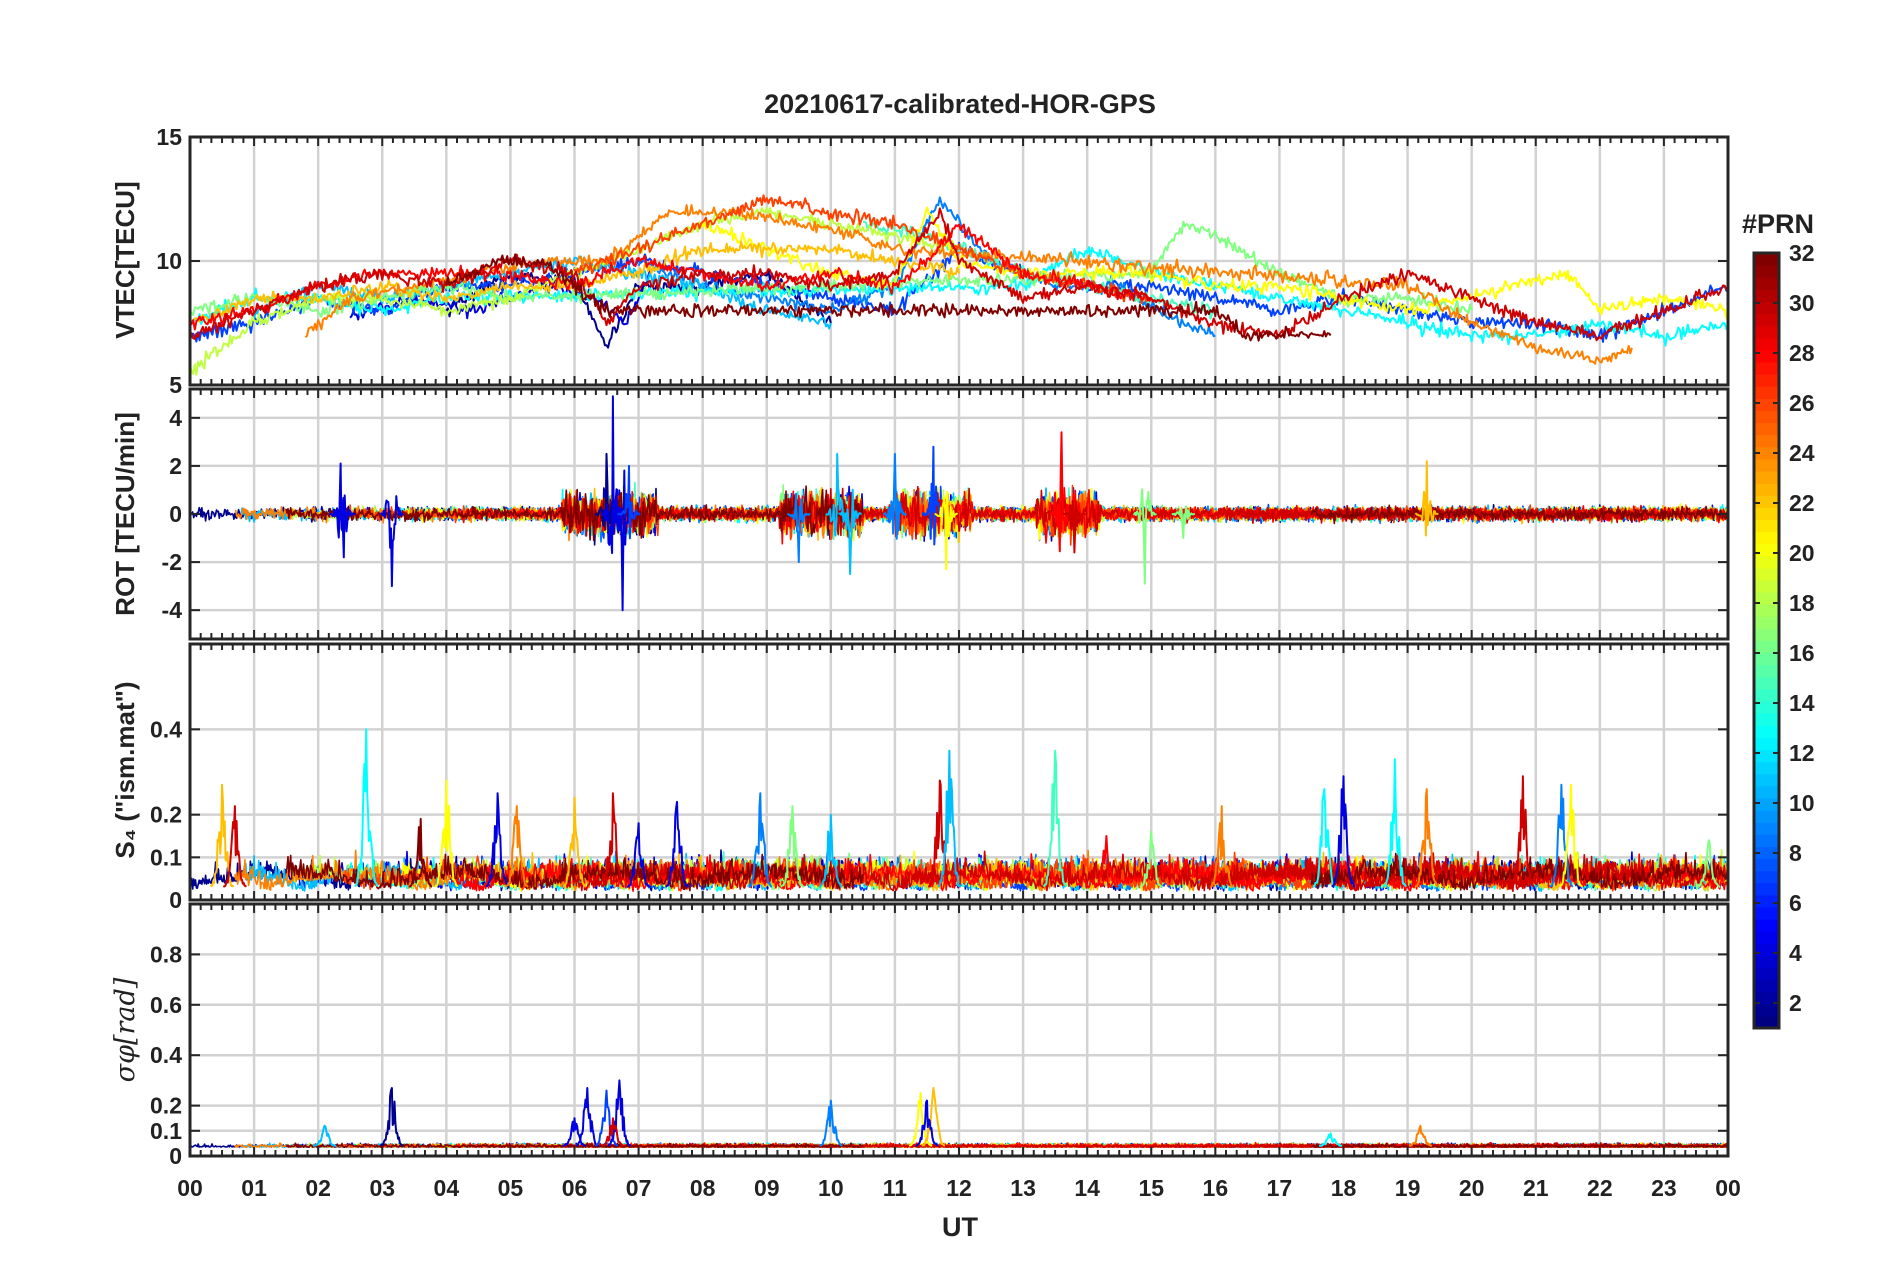 The image size is (1902, 1272). What do you see at coordinates (172, 562) in the screenshot?
I see `y-tick-label-rot: -2` at bounding box center [172, 562].